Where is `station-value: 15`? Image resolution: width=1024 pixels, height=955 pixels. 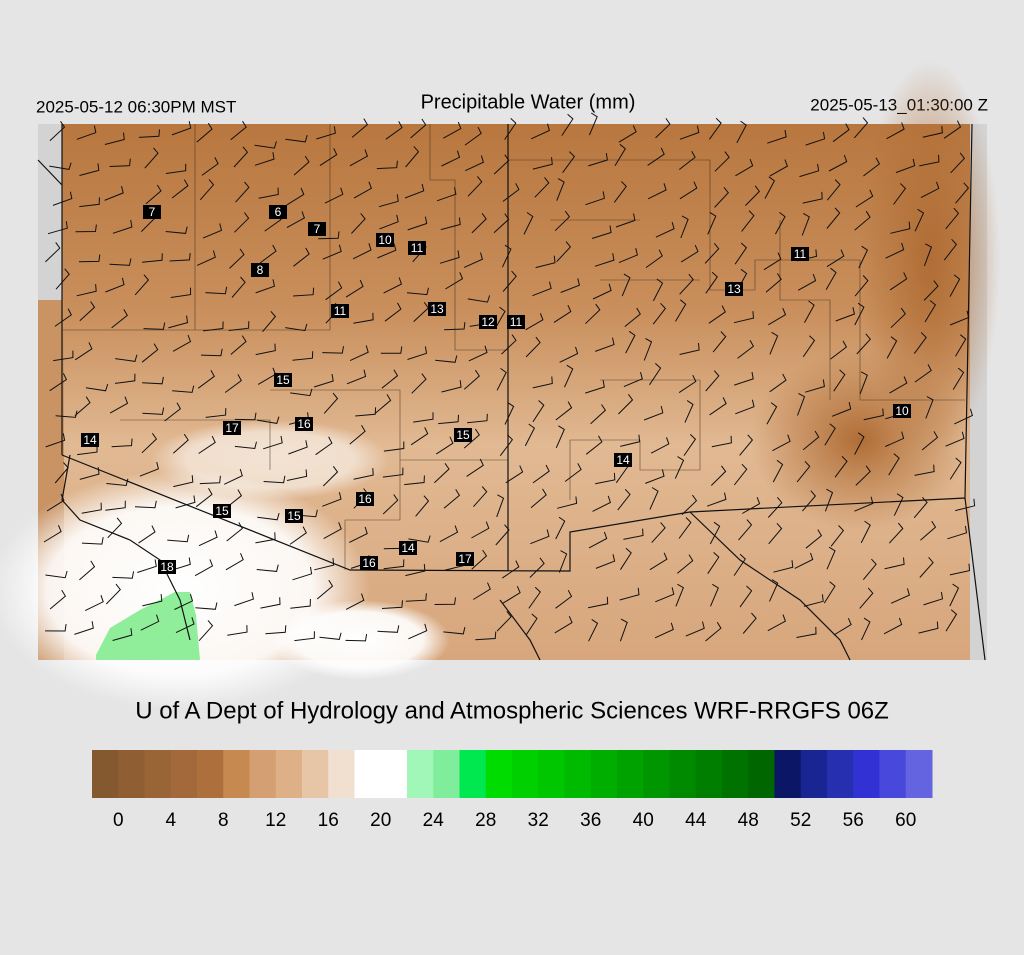 station-value: 15 is located at coordinates (294, 516).